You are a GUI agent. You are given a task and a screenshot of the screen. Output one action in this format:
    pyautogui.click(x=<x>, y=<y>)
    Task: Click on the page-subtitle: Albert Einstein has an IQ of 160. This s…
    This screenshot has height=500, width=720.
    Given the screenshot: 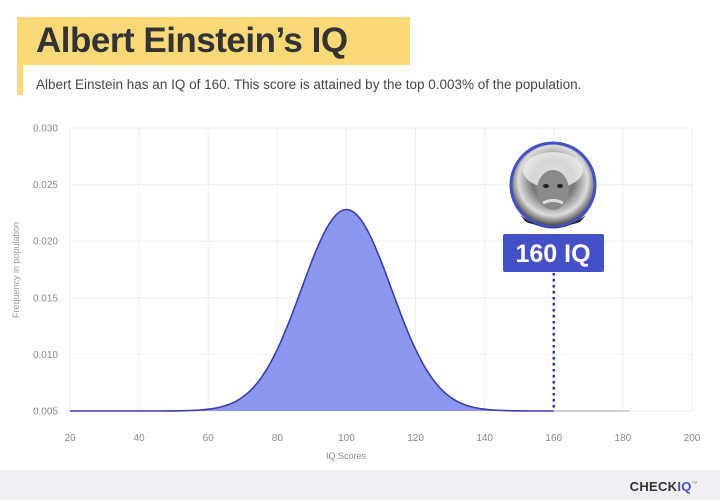 What is the action you would take?
    pyautogui.click(x=309, y=84)
    